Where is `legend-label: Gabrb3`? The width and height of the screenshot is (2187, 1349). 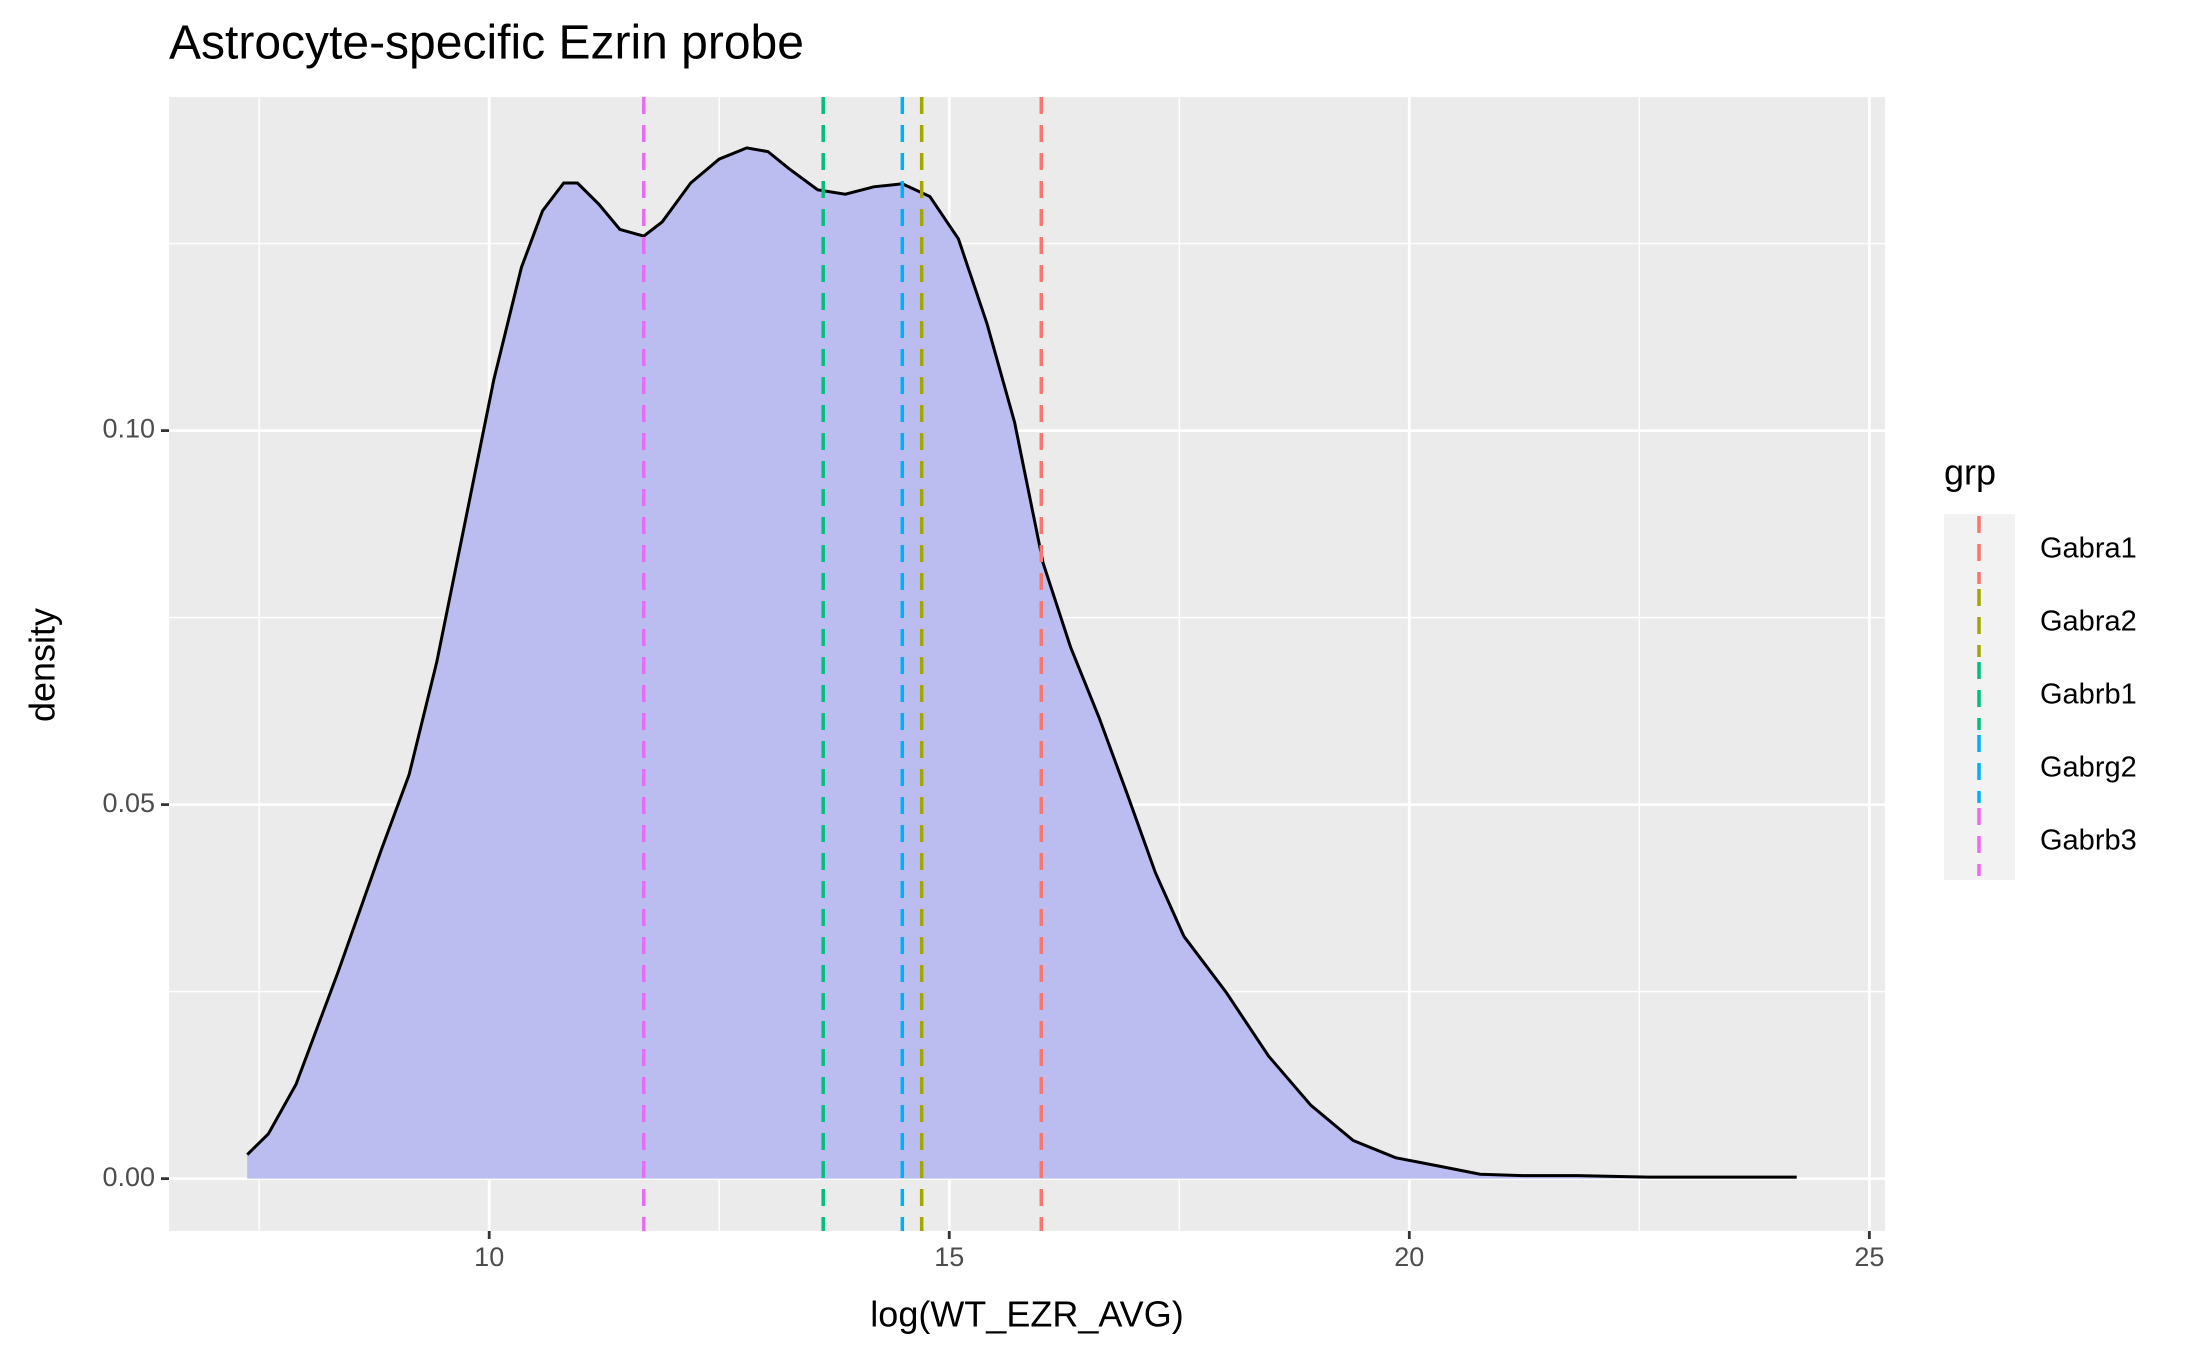 legend-label: Gabrb3 is located at coordinates (2088, 841).